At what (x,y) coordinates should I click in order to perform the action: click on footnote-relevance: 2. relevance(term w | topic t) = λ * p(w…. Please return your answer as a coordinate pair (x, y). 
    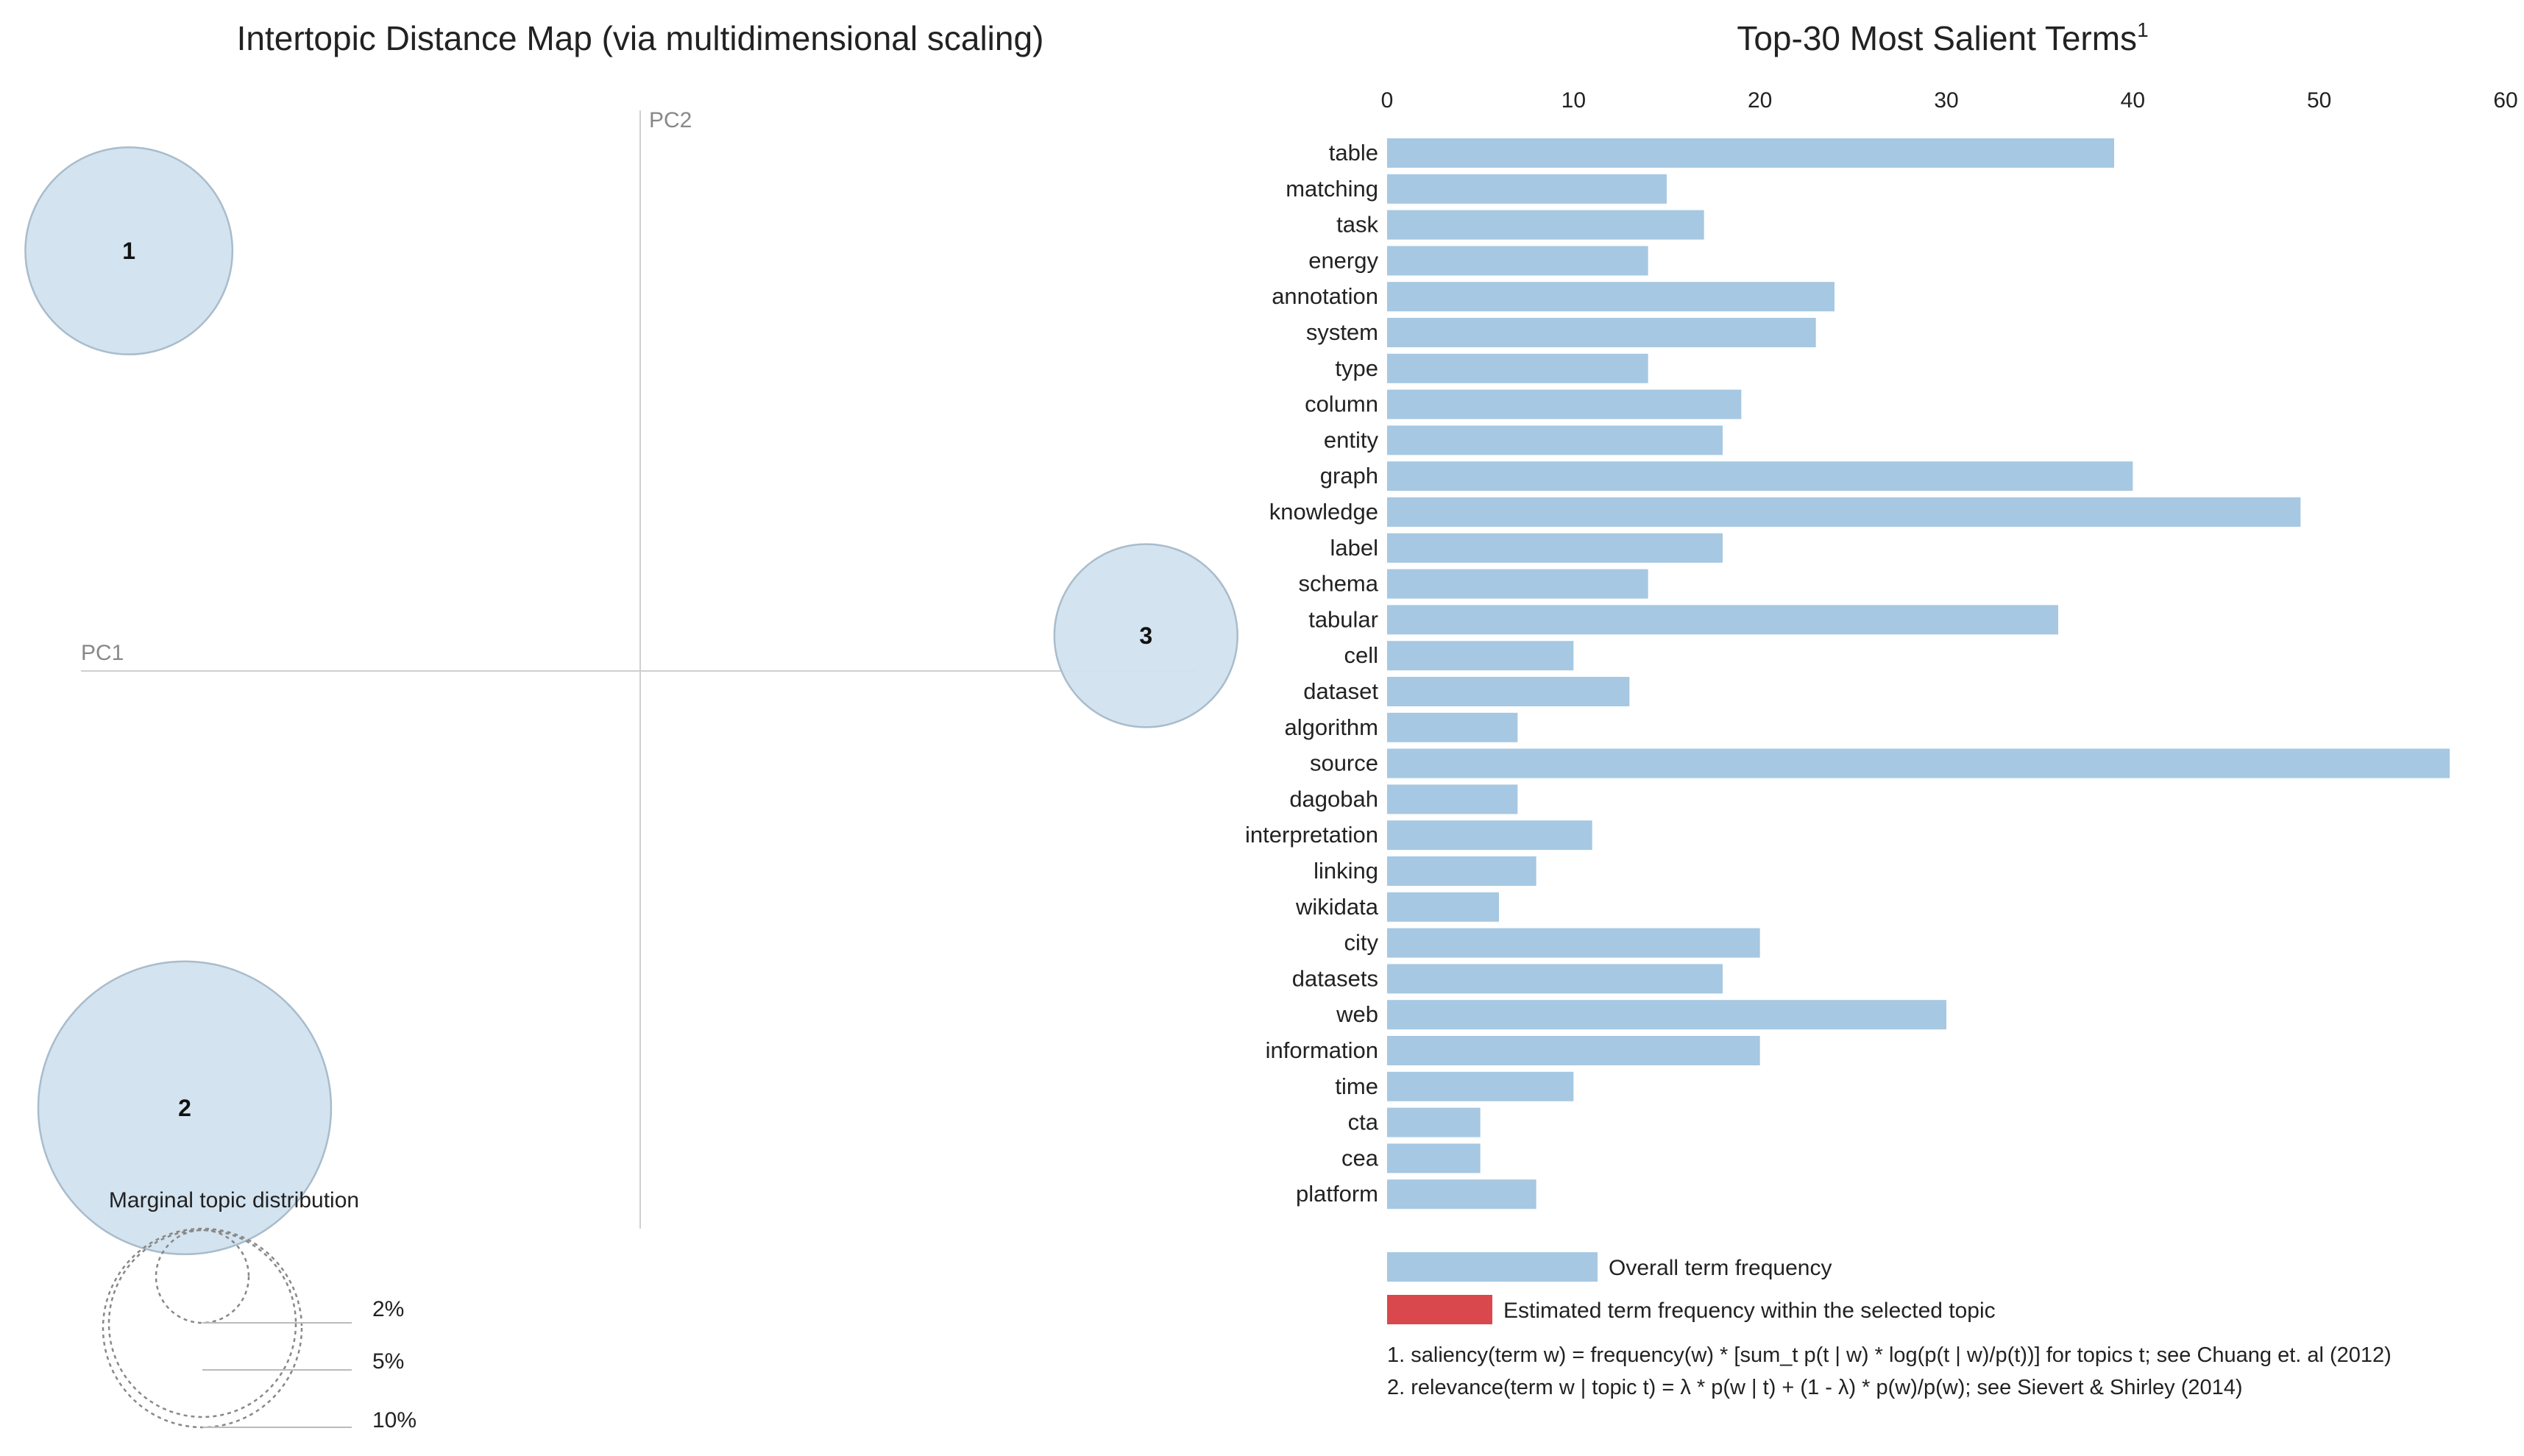
    Looking at the image, I should click on (1815, 1388).